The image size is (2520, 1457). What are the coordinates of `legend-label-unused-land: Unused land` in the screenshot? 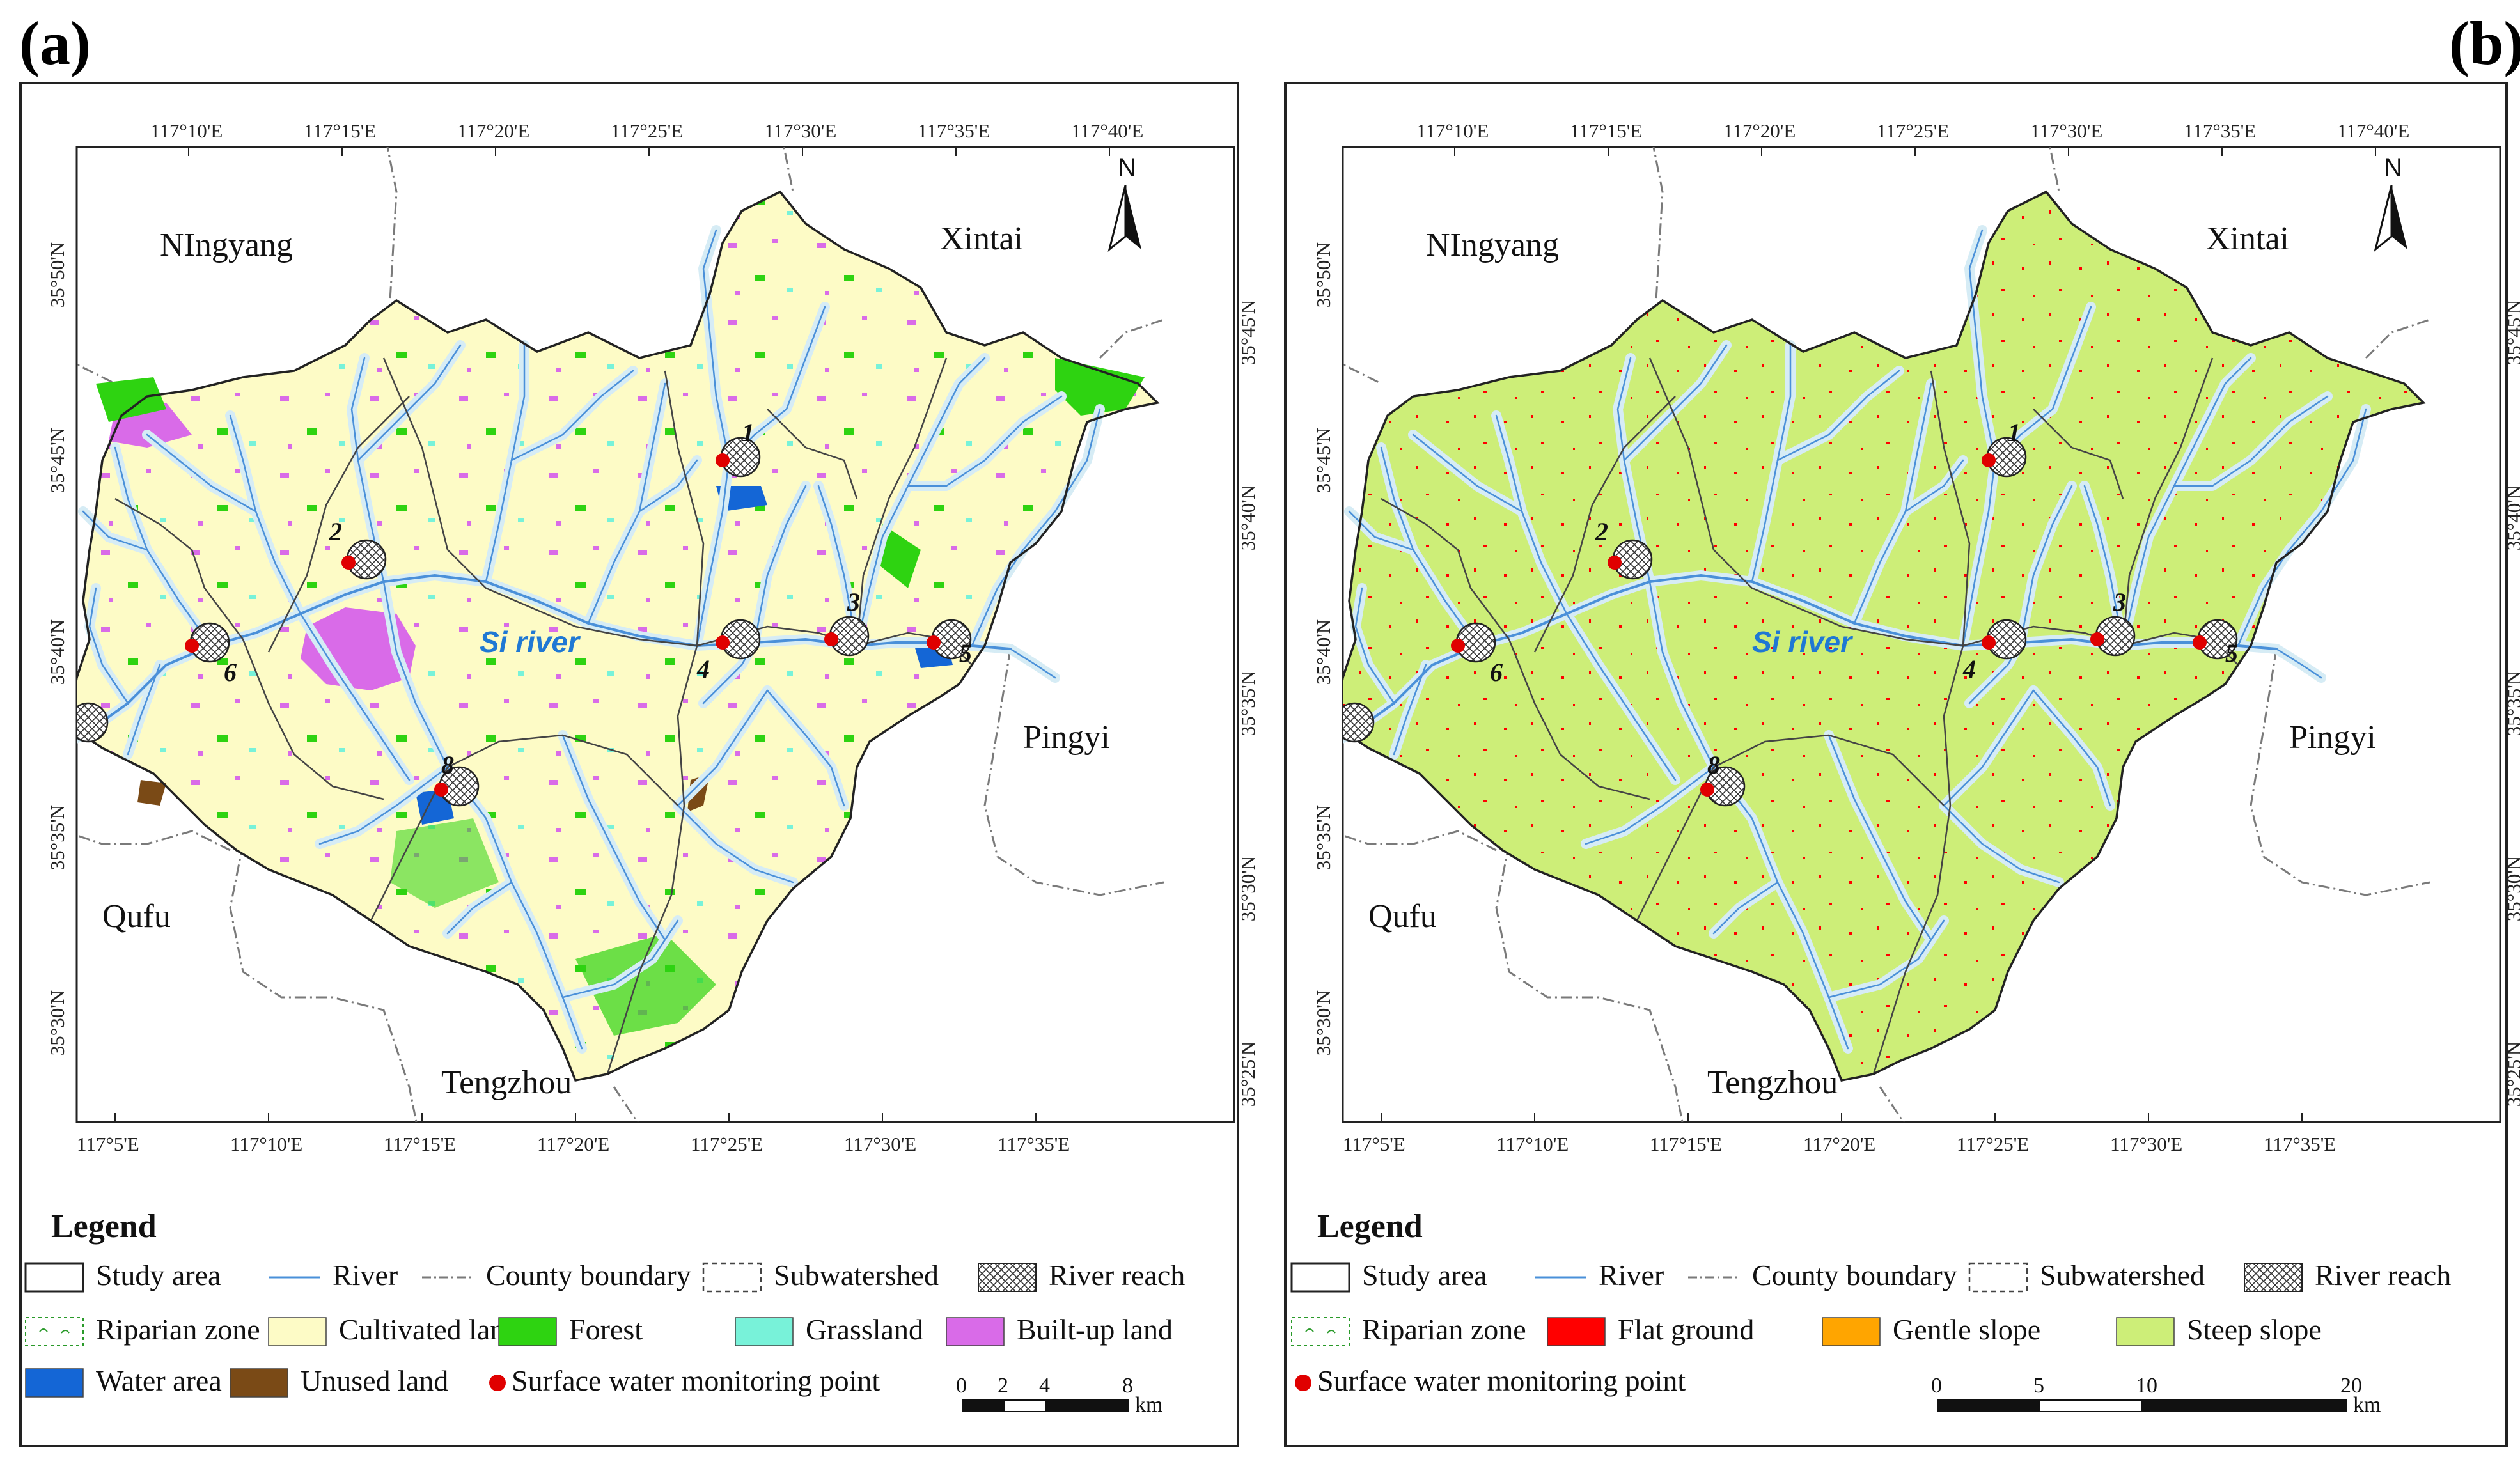 It's located at (374, 1380).